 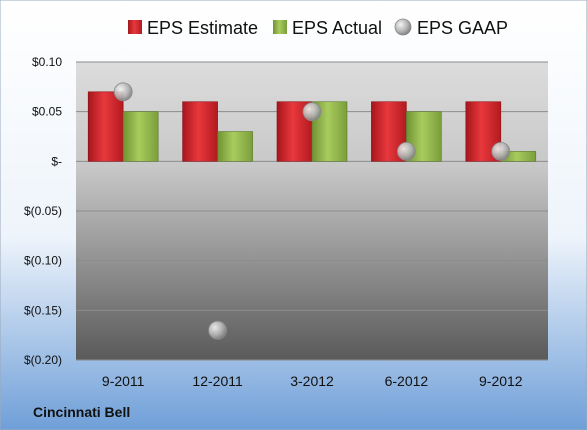 What do you see at coordinates (217, 381) in the screenshot?
I see `x-tick-label: 12-2011` at bounding box center [217, 381].